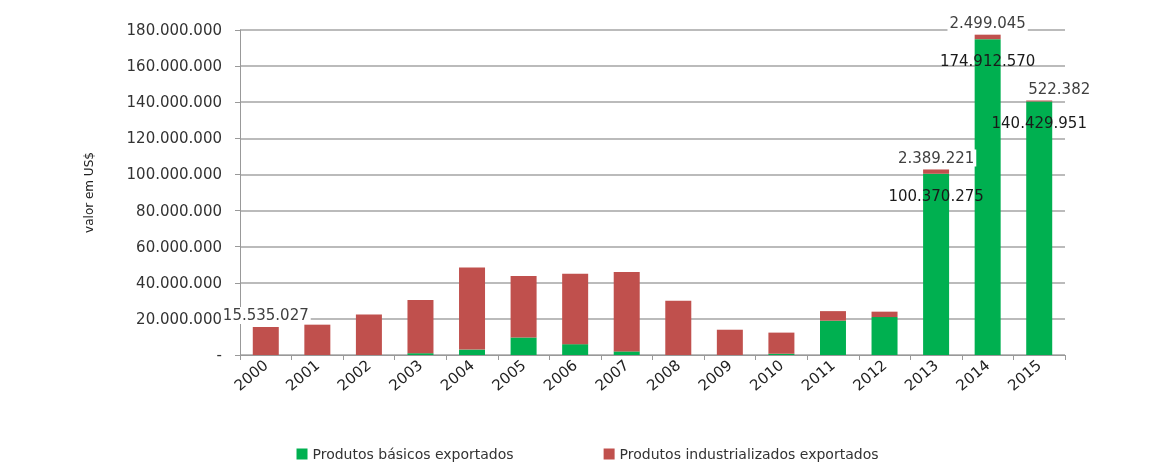  What do you see at coordinates (174, 138) in the screenshot?
I see `y-tick-label: 120.000.000` at bounding box center [174, 138].